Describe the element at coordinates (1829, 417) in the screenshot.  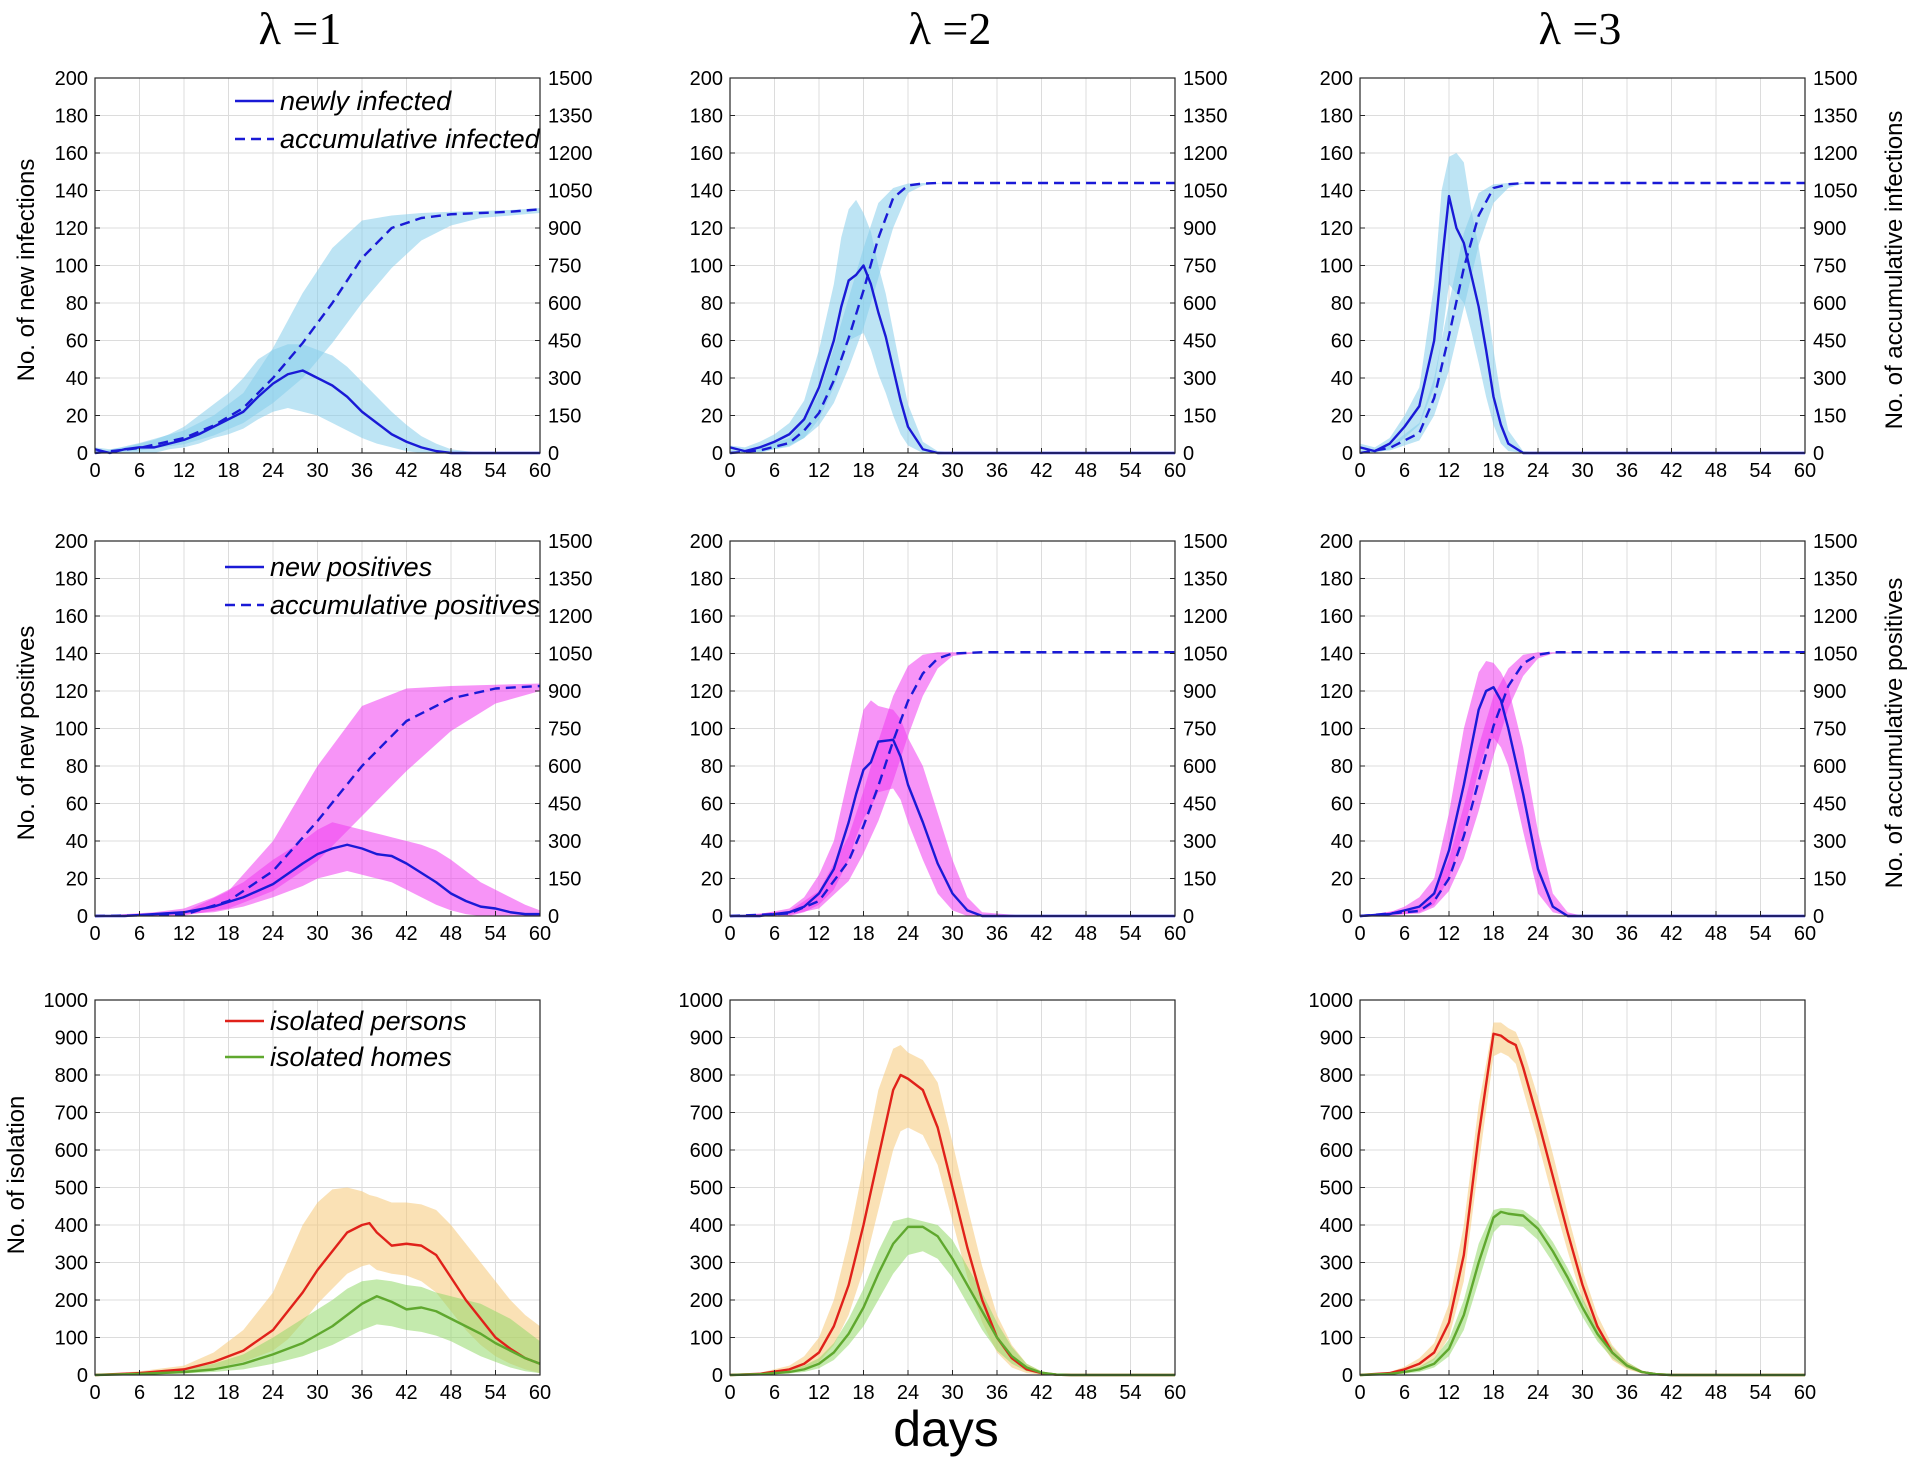
I see `y2-tick-label: 150` at that location.